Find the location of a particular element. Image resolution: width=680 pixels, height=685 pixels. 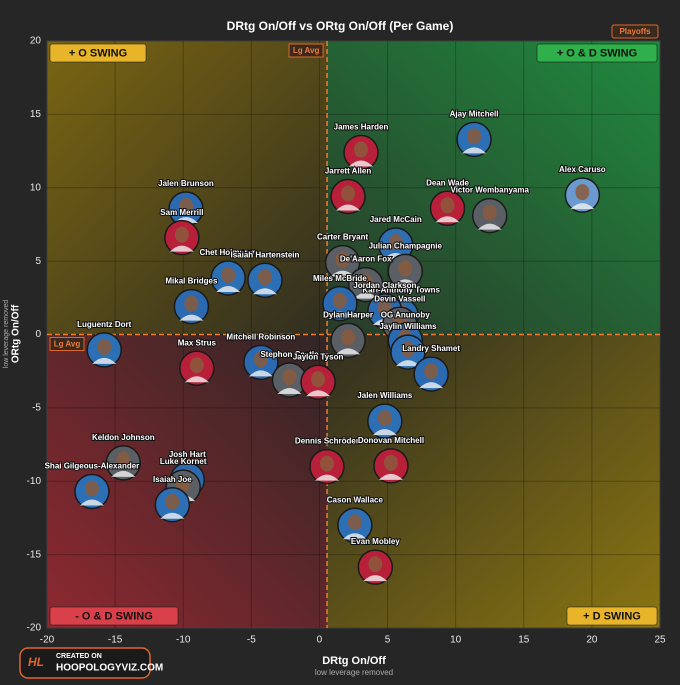

y-tick-label: 20 is located at coordinates (36, 41).